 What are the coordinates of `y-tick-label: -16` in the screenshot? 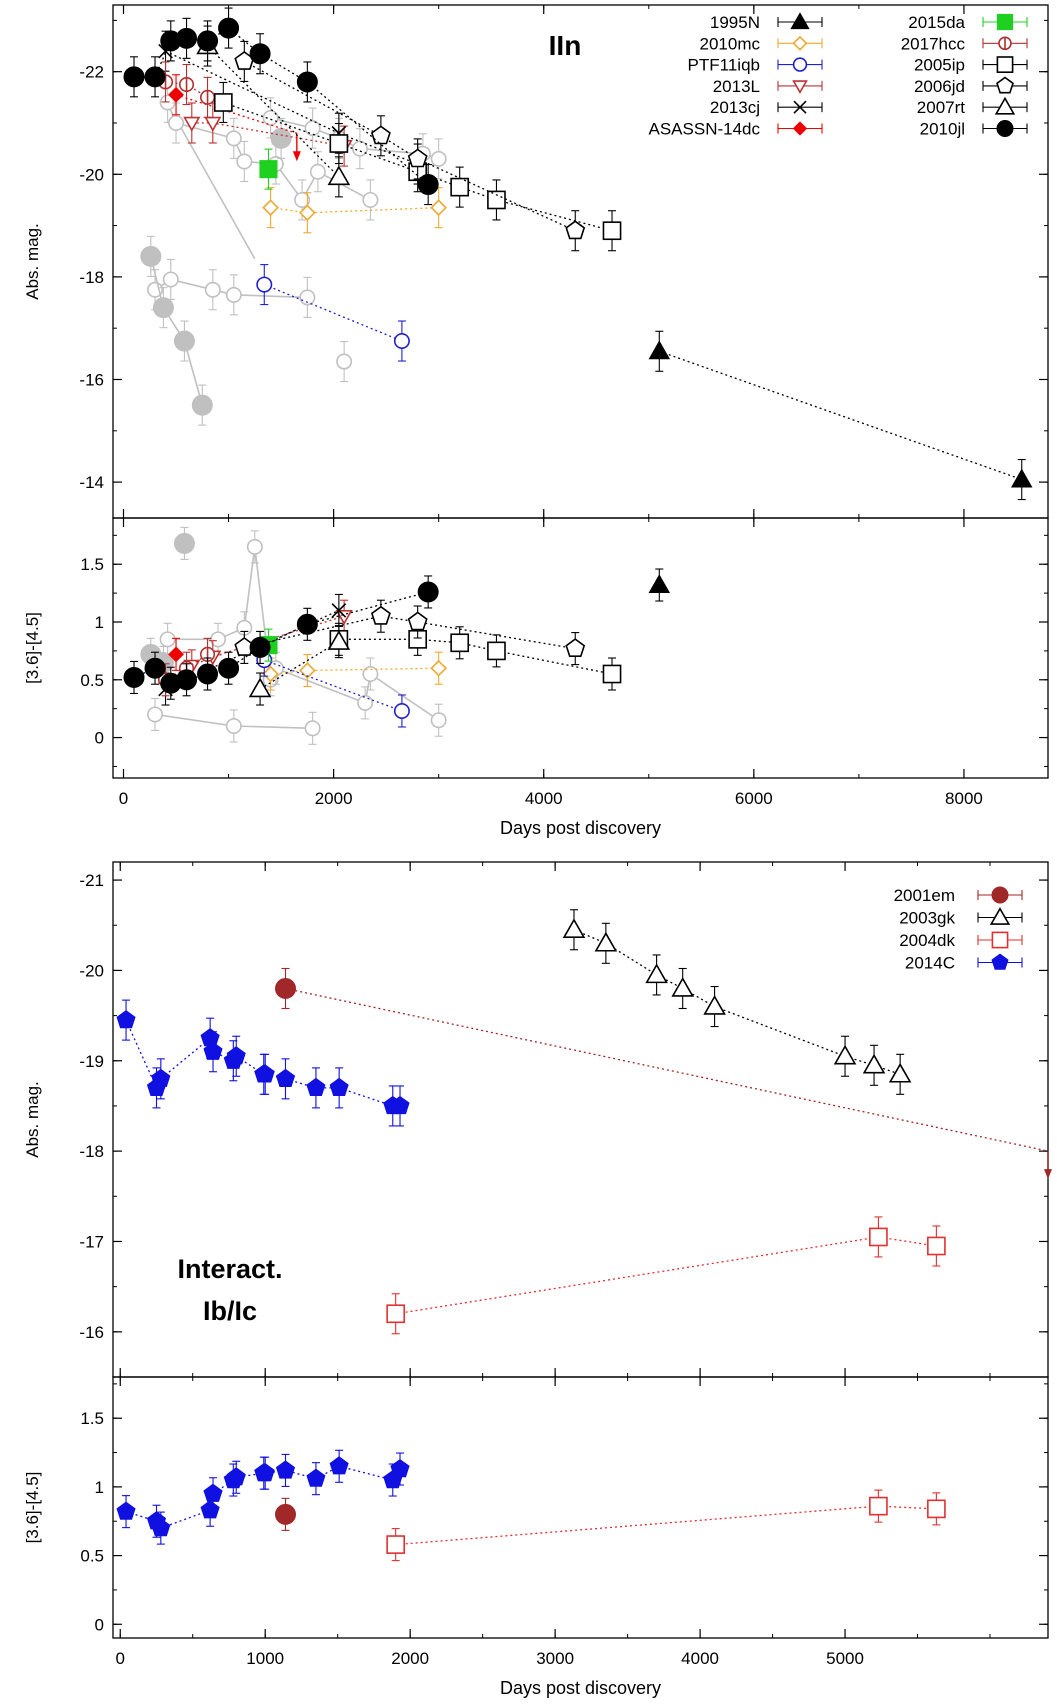 It's located at (91, 379).